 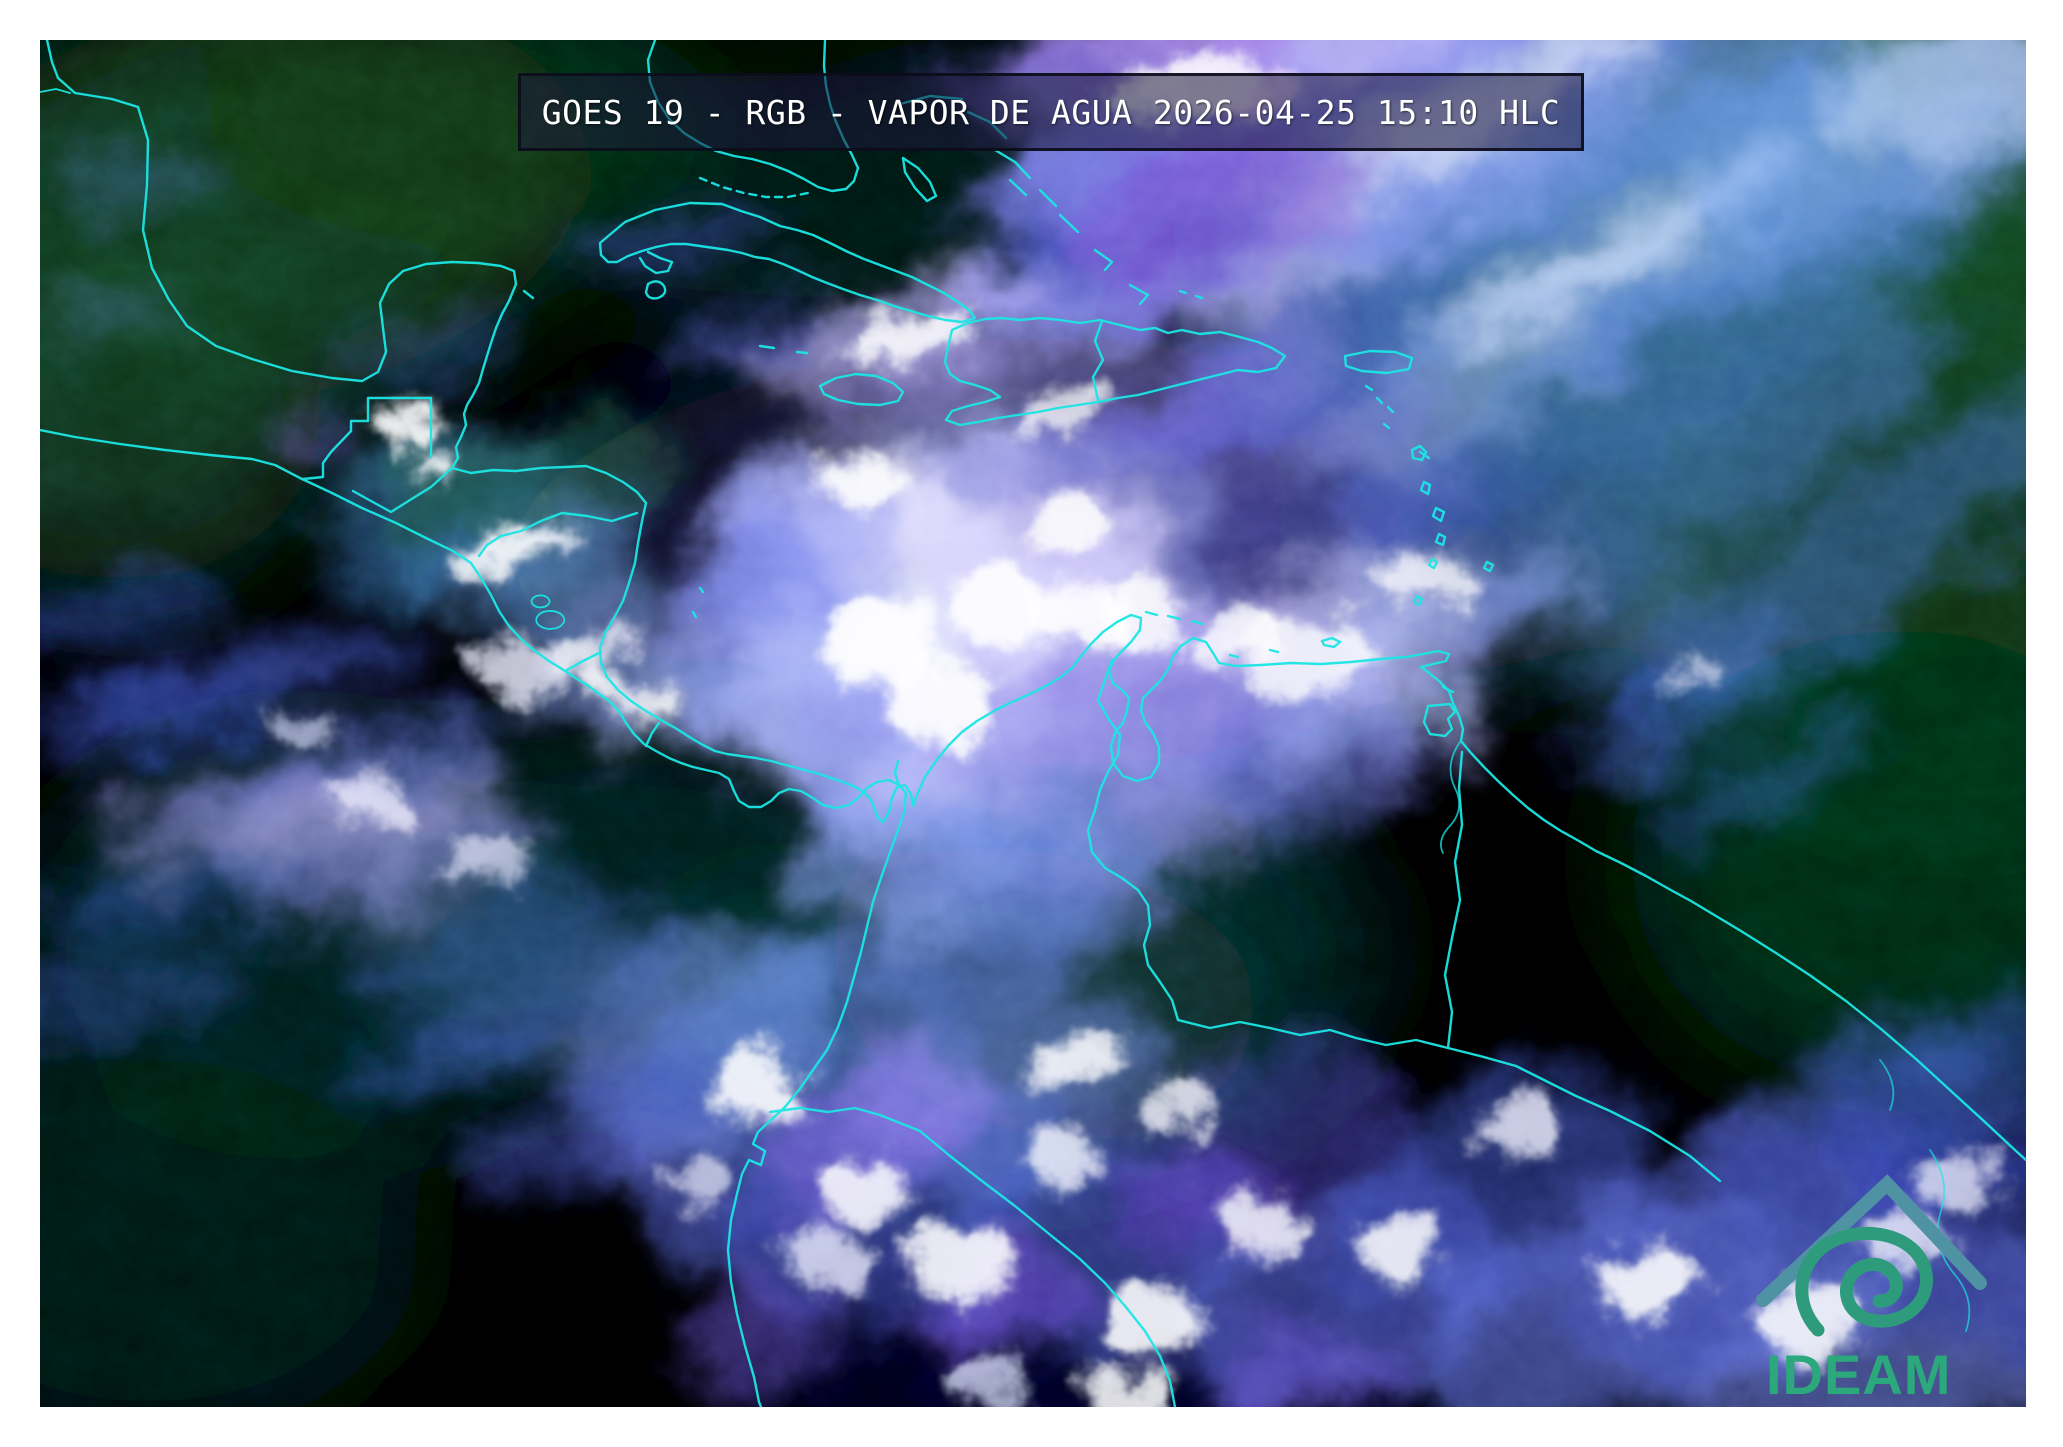 What do you see at coordinates (947, 485) in the screenshot?
I see `islands-abc-caymans` at bounding box center [947, 485].